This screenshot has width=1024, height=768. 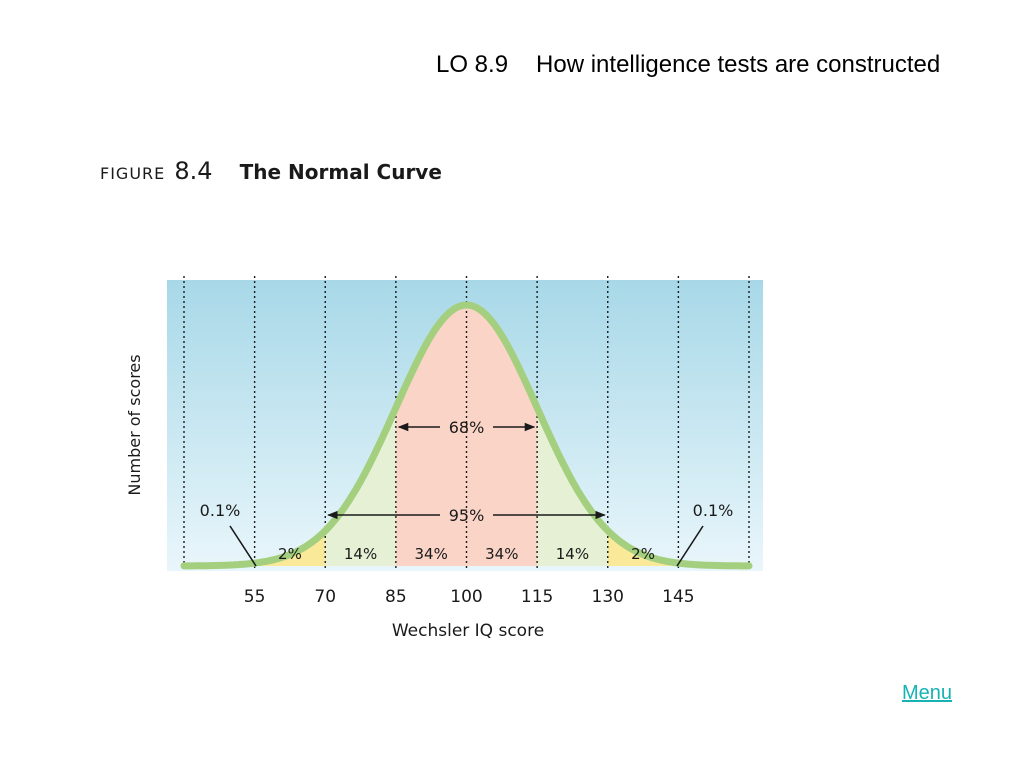 I want to click on objective-code: LO 8.9, so click(x=472, y=64).